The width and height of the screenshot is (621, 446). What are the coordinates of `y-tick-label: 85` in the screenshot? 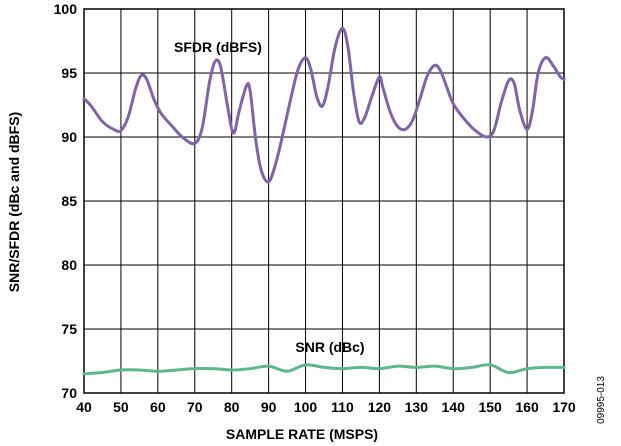 It's located at (69, 201).